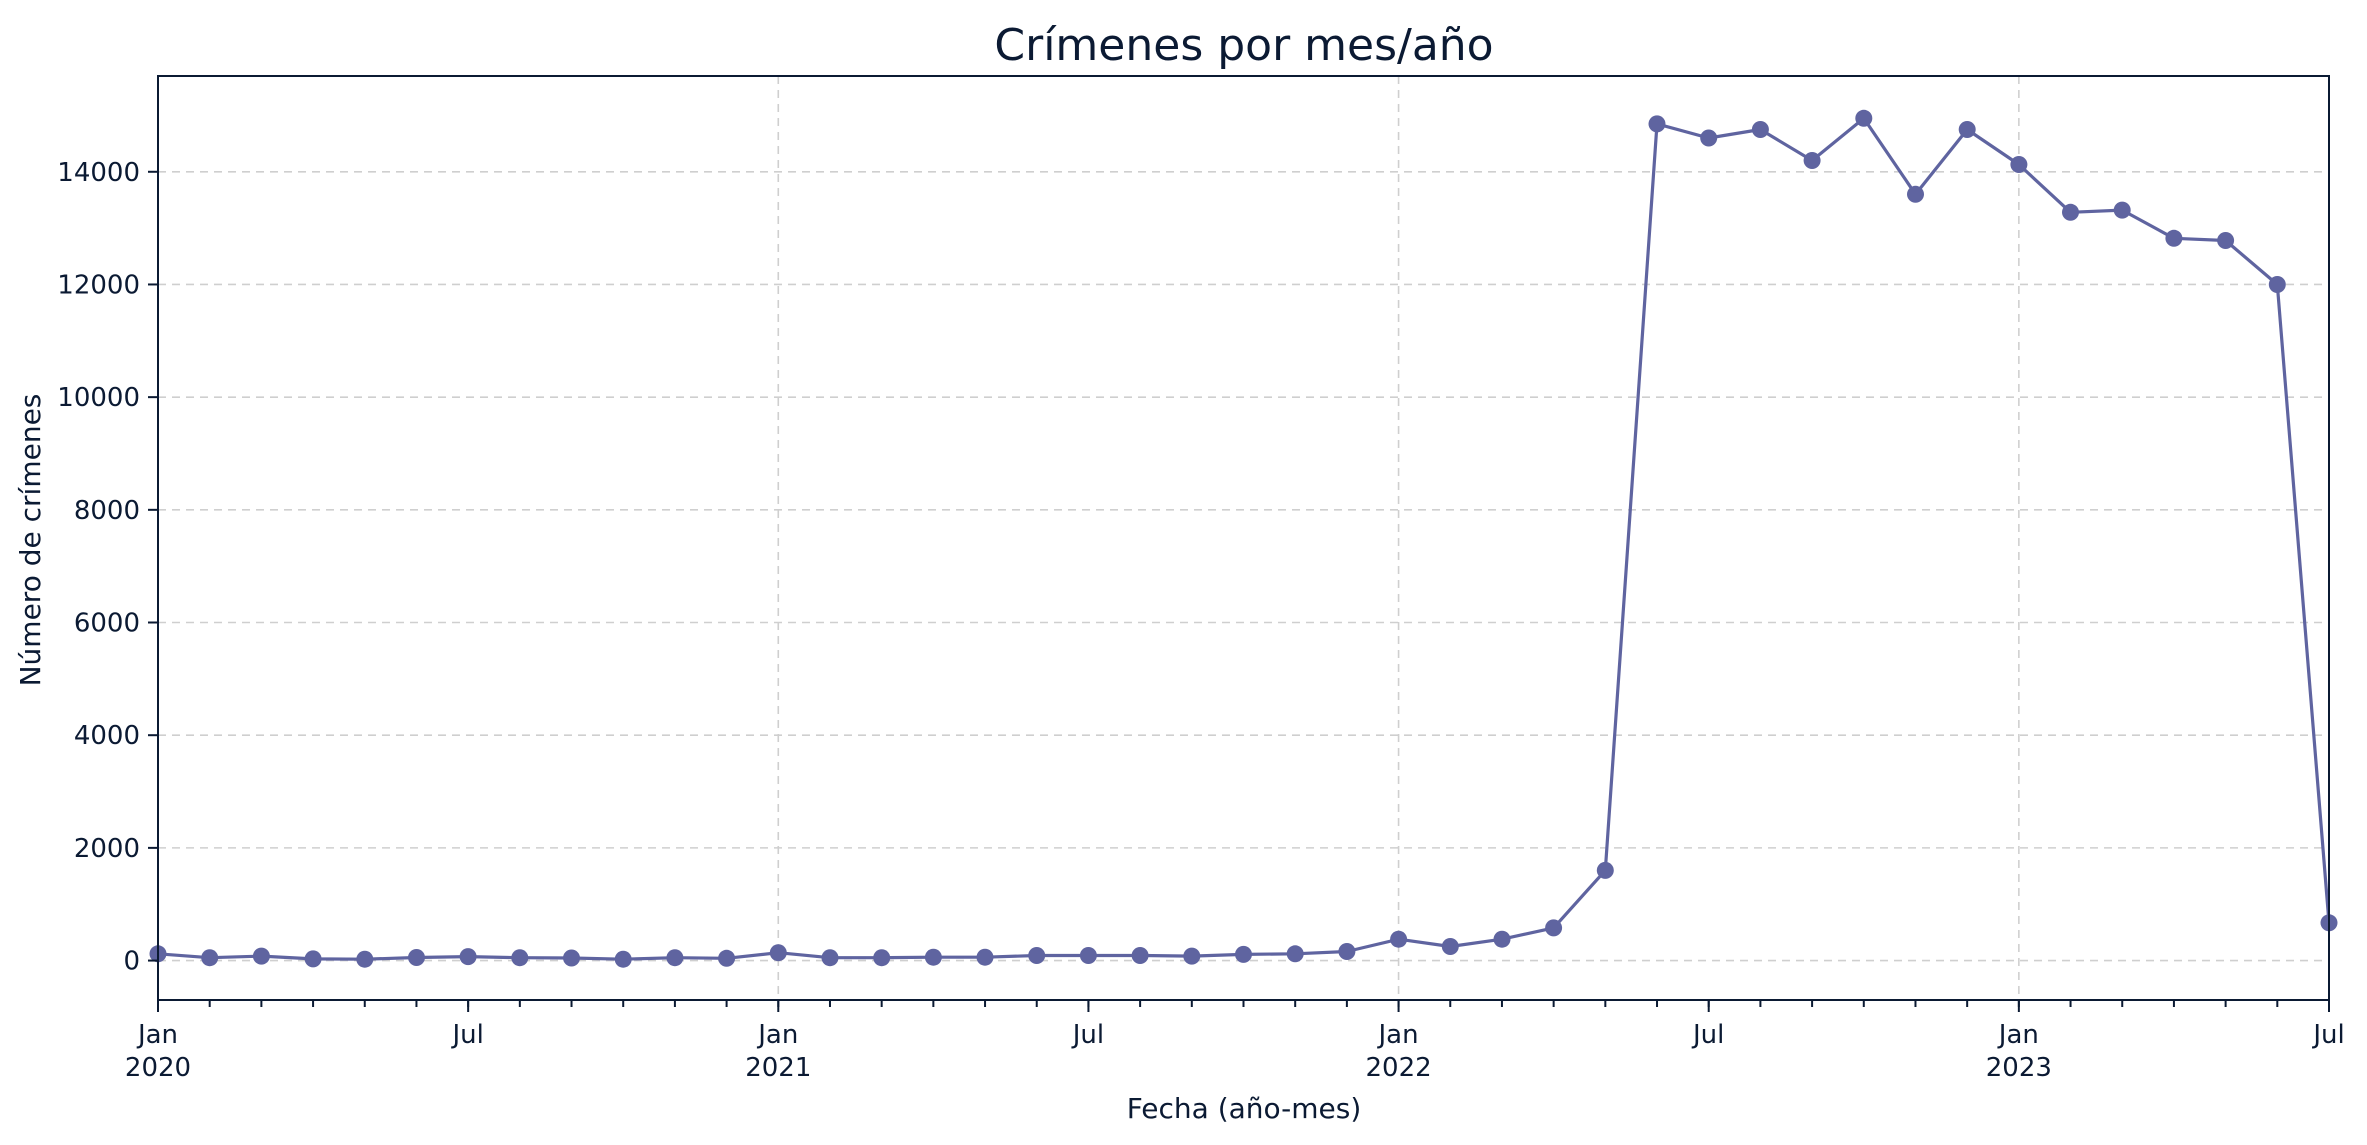  What do you see at coordinates (107, 849) in the screenshot?
I see `y-tick-label: 2000` at bounding box center [107, 849].